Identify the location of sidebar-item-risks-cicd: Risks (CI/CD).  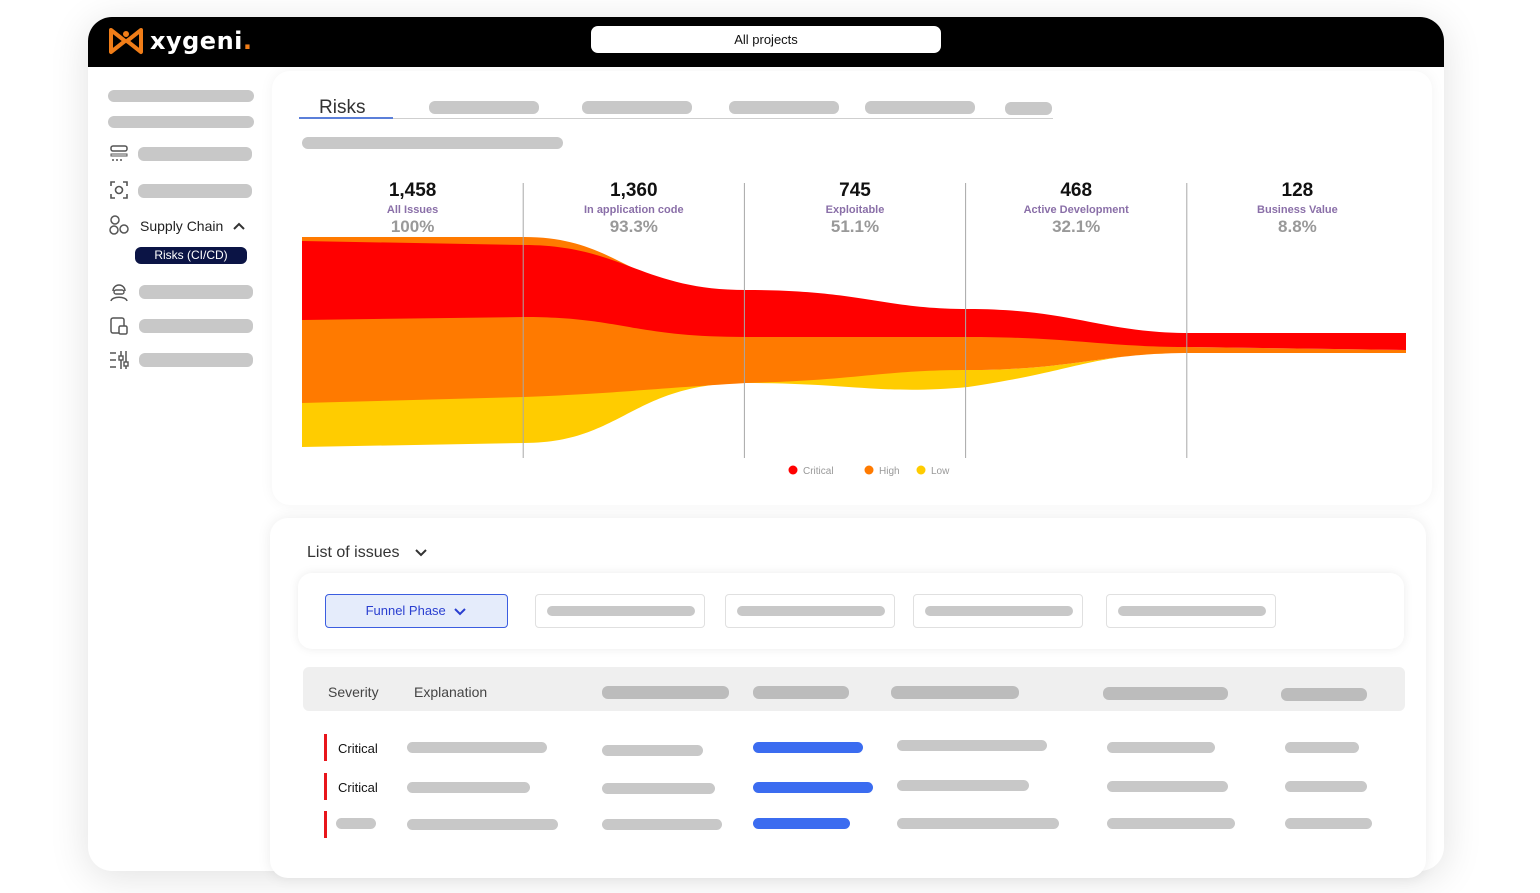
(191, 255).